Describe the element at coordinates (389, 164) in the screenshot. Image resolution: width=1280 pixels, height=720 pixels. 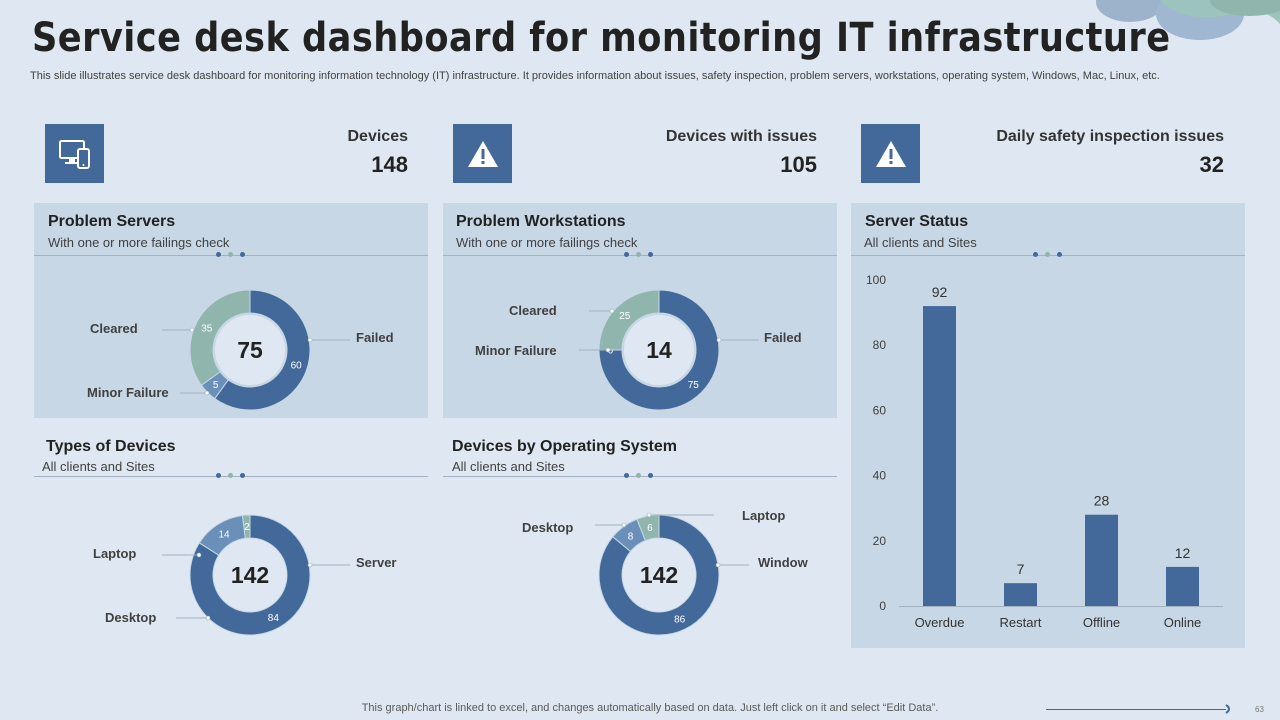
I see `kpi-devices-value: 148` at that location.